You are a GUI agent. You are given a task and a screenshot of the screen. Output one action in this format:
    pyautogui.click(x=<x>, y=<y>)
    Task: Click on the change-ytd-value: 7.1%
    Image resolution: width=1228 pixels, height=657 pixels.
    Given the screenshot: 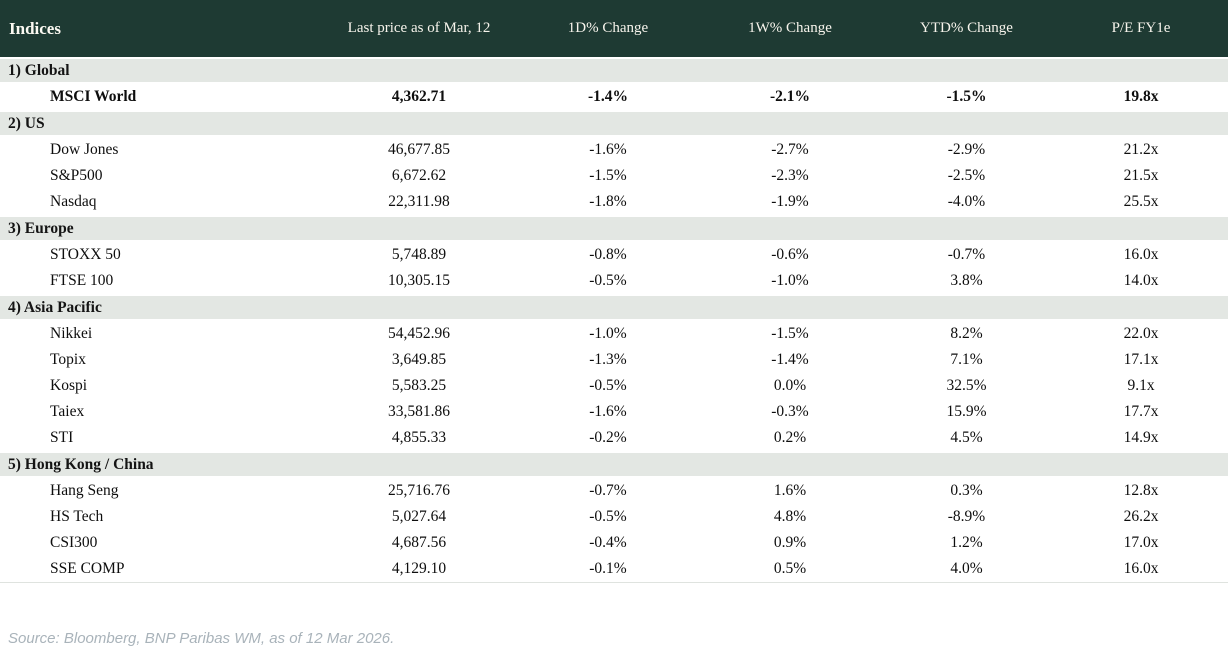 What is the action you would take?
    pyautogui.click(x=966, y=360)
    